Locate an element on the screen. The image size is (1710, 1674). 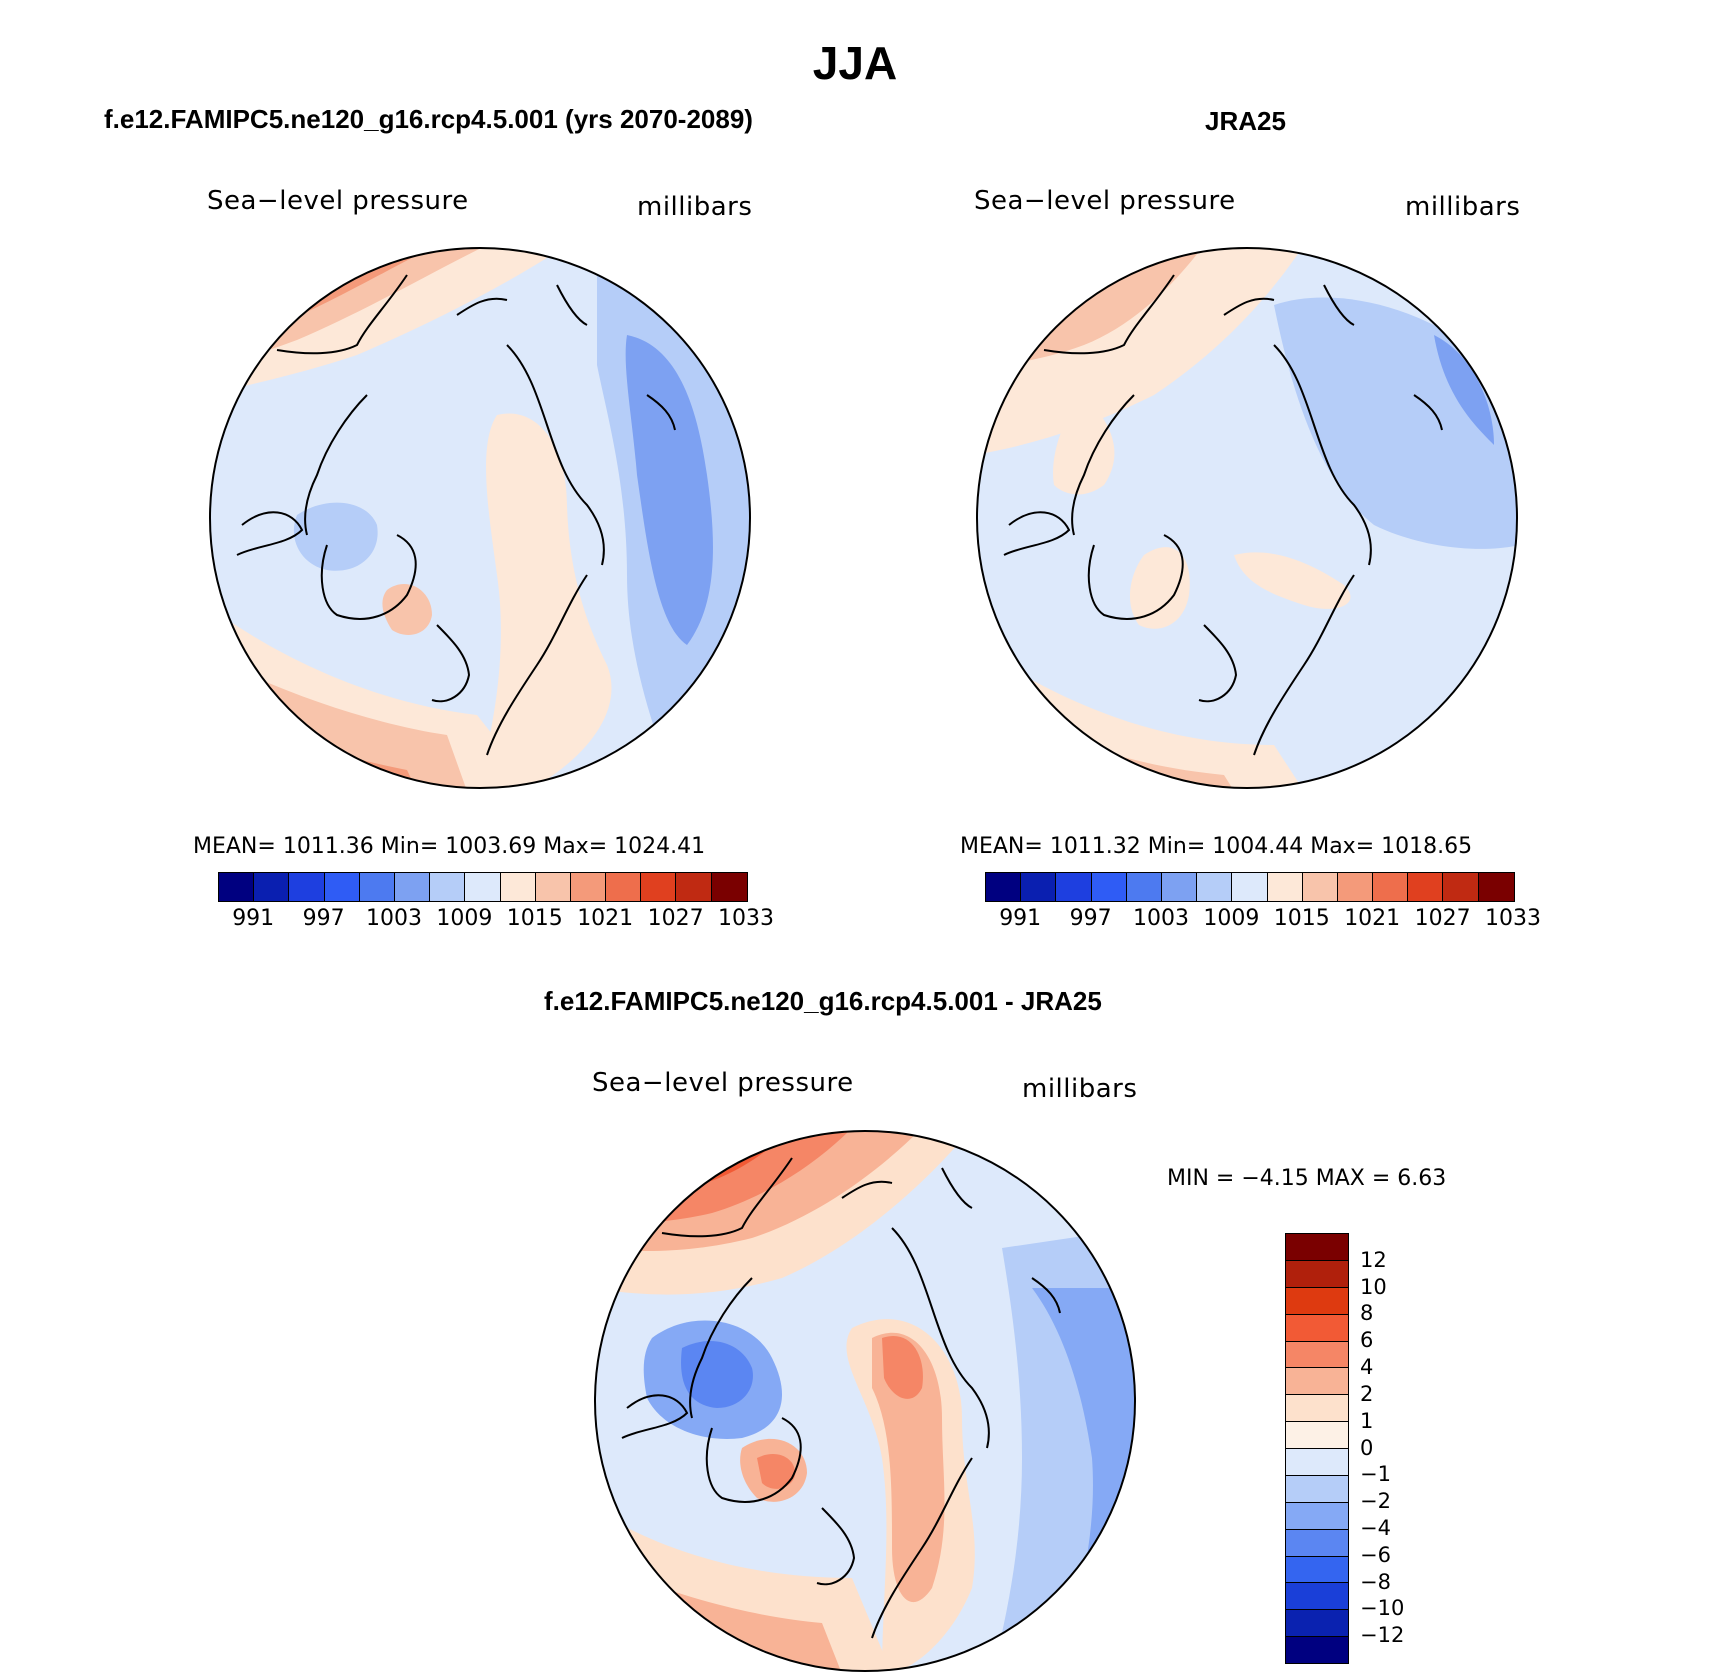
colorbar-tick-label: −2 is located at coordinates (1375, 1501).